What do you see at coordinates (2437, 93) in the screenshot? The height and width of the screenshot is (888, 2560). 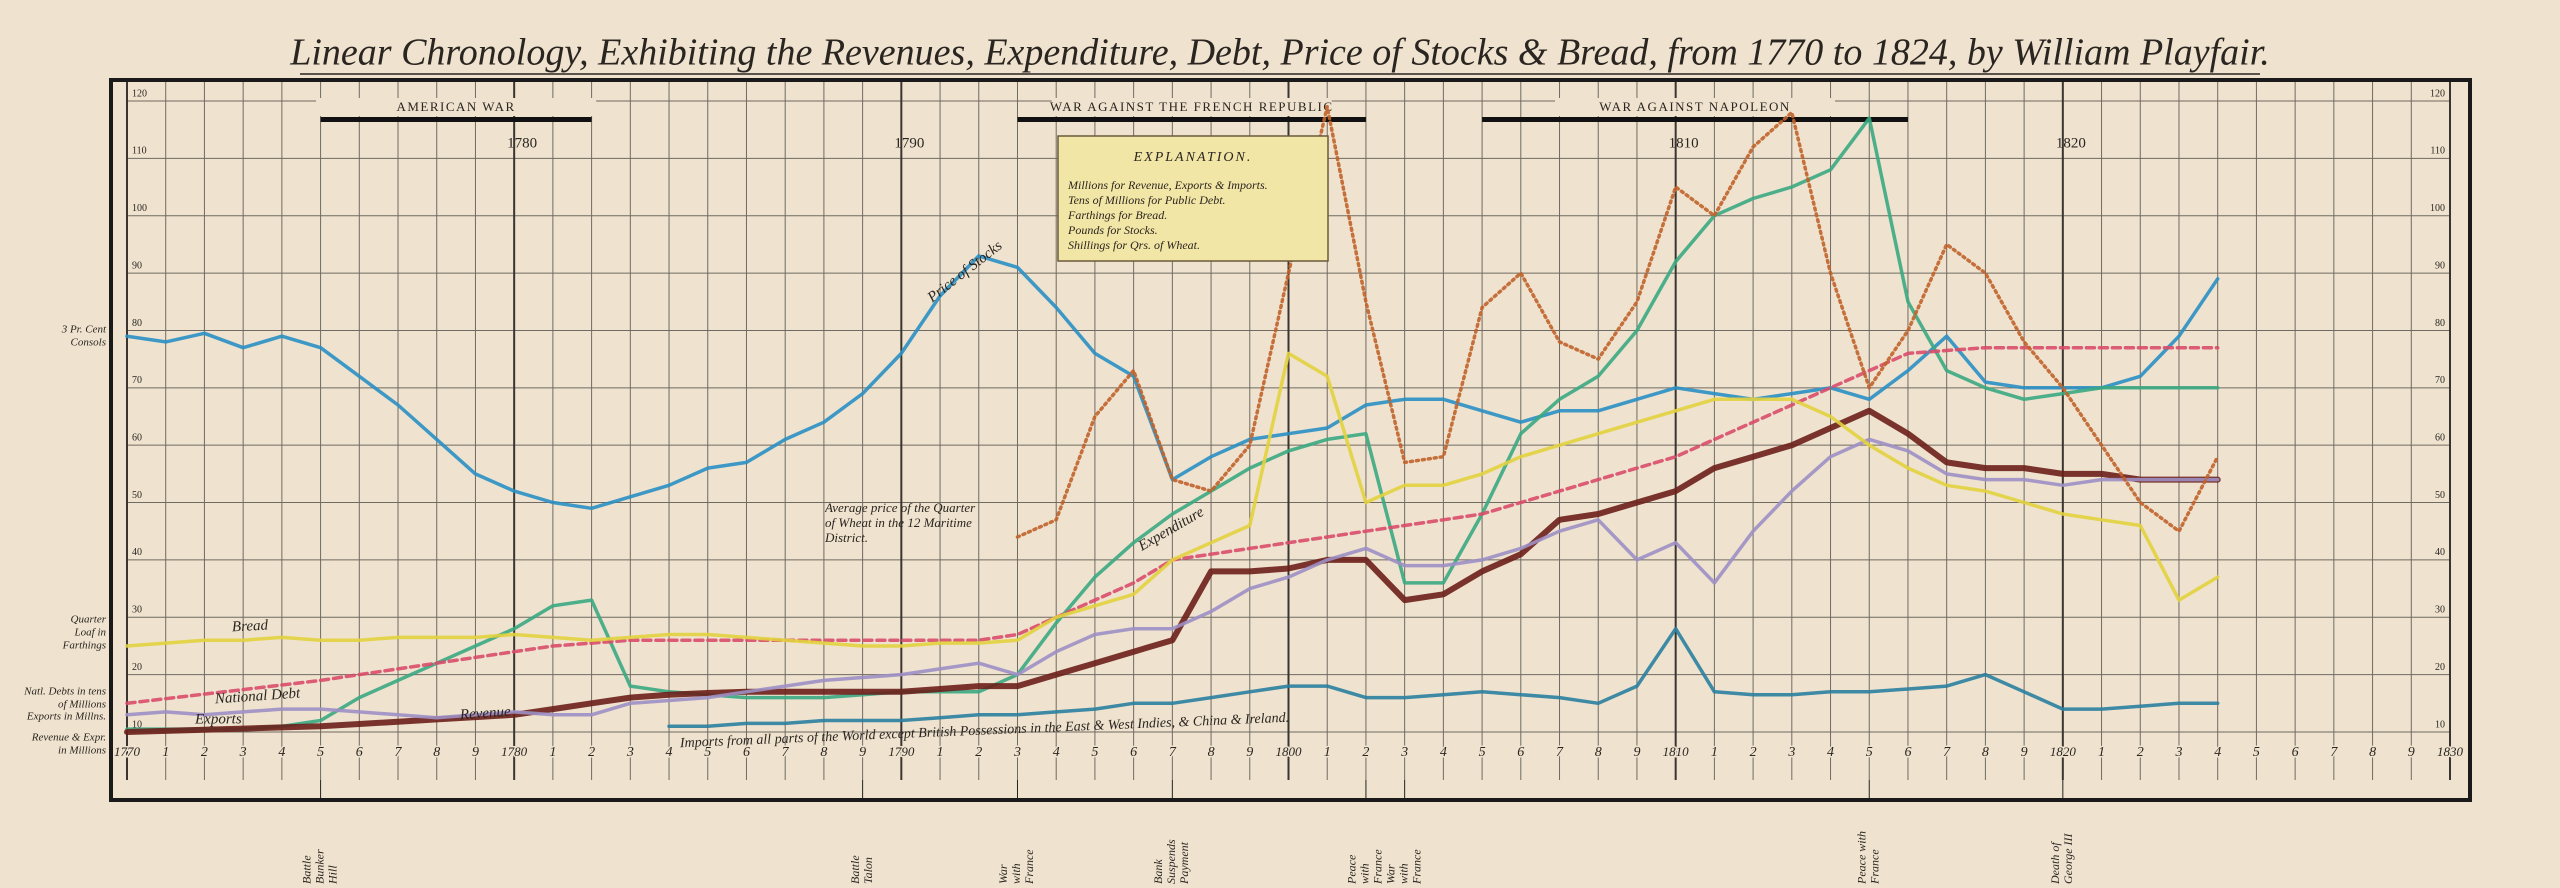 I see `y-tick-label: 120` at bounding box center [2437, 93].